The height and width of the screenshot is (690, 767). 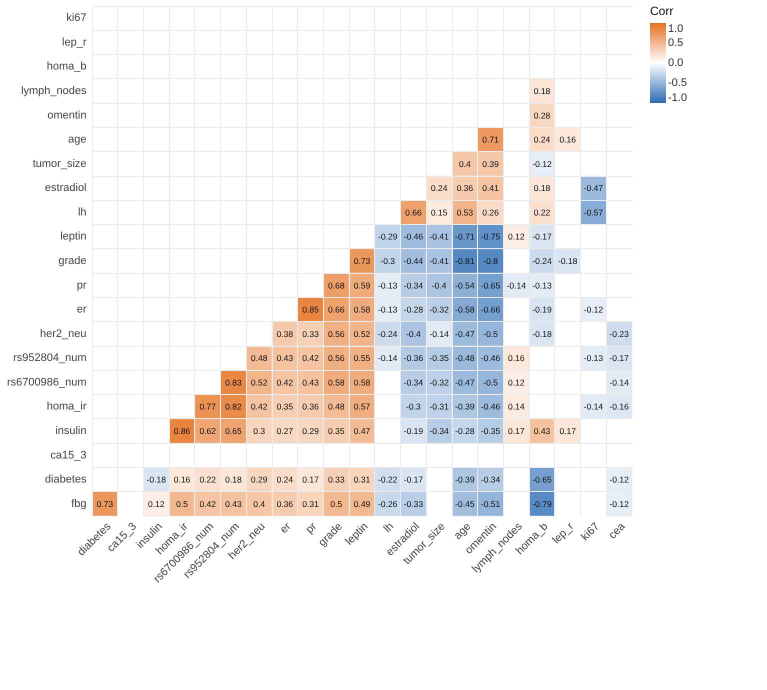 I want to click on data-label: 0.83, so click(x=233, y=382).